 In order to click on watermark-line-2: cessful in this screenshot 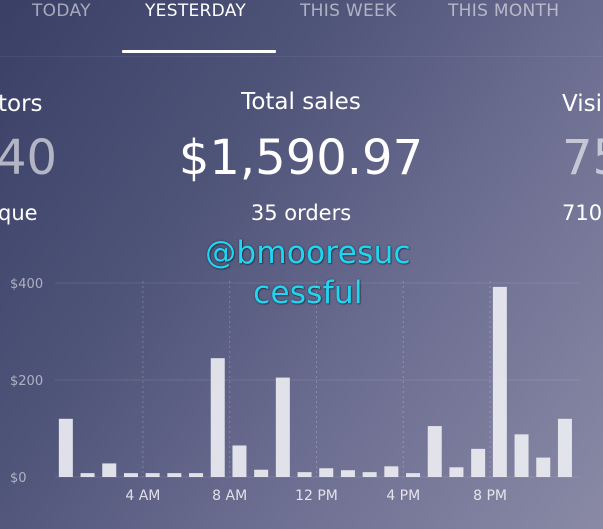, I will do `click(308, 293)`.